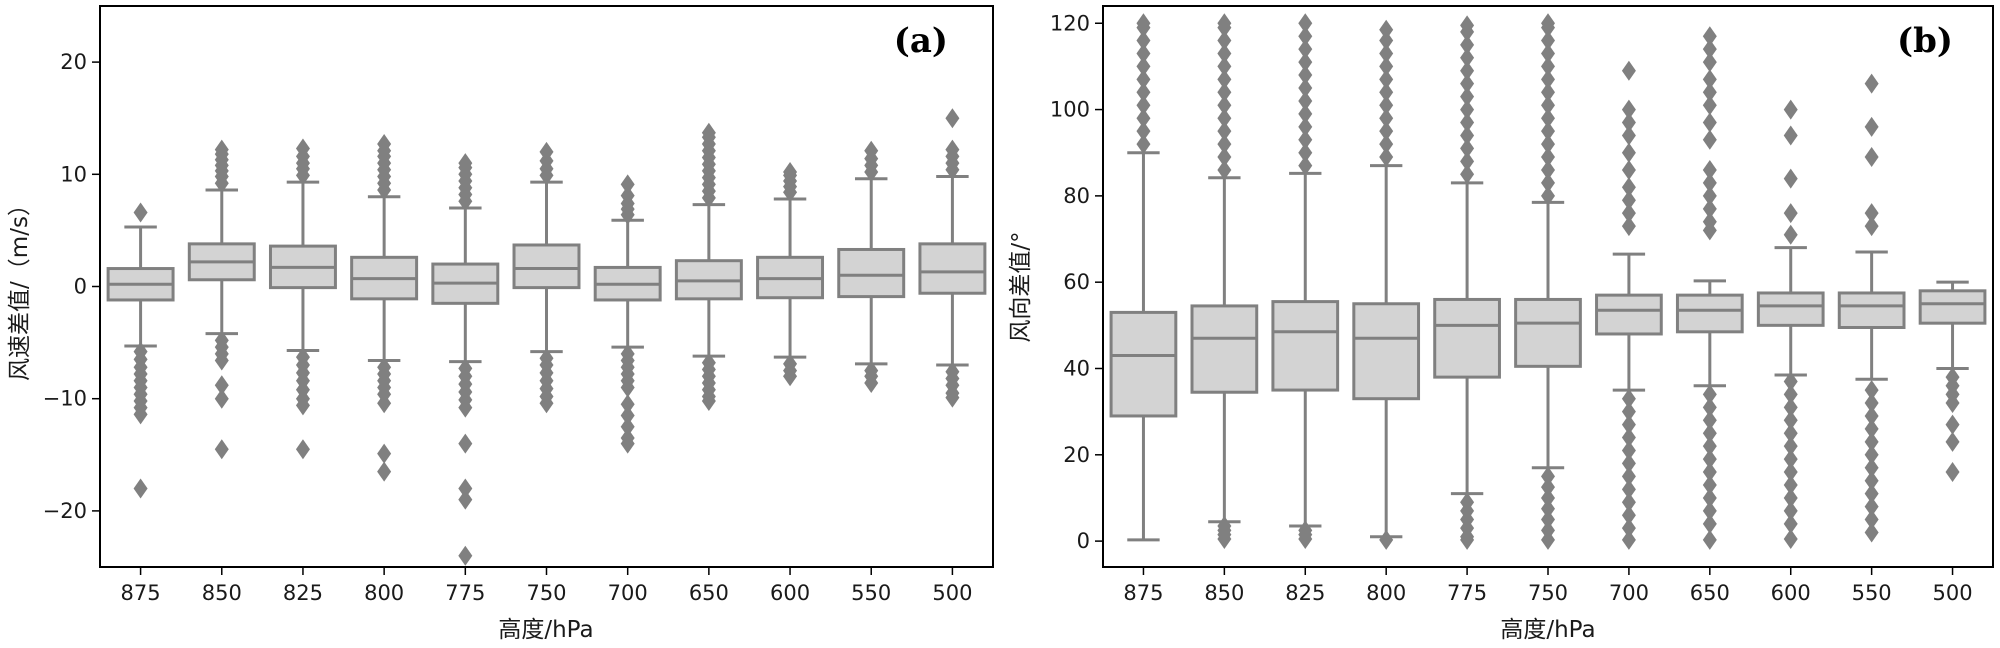 This screenshot has width=2000, height=648. Describe the element at coordinates (1386, 593) in the screenshot. I see `panel-b-xtick-label: 800` at that location.